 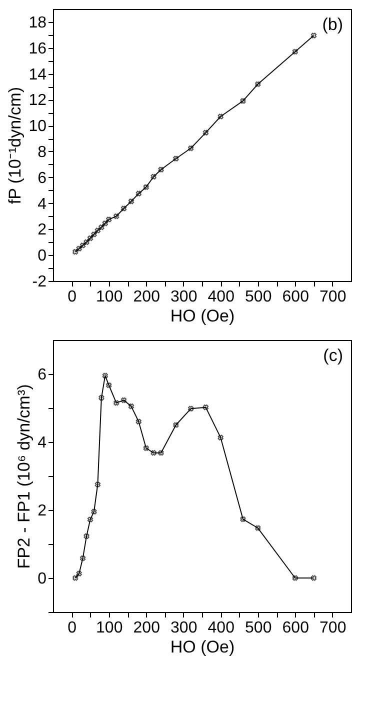 I want to click on y-tick-label: 12, so click(x=37, y=101).